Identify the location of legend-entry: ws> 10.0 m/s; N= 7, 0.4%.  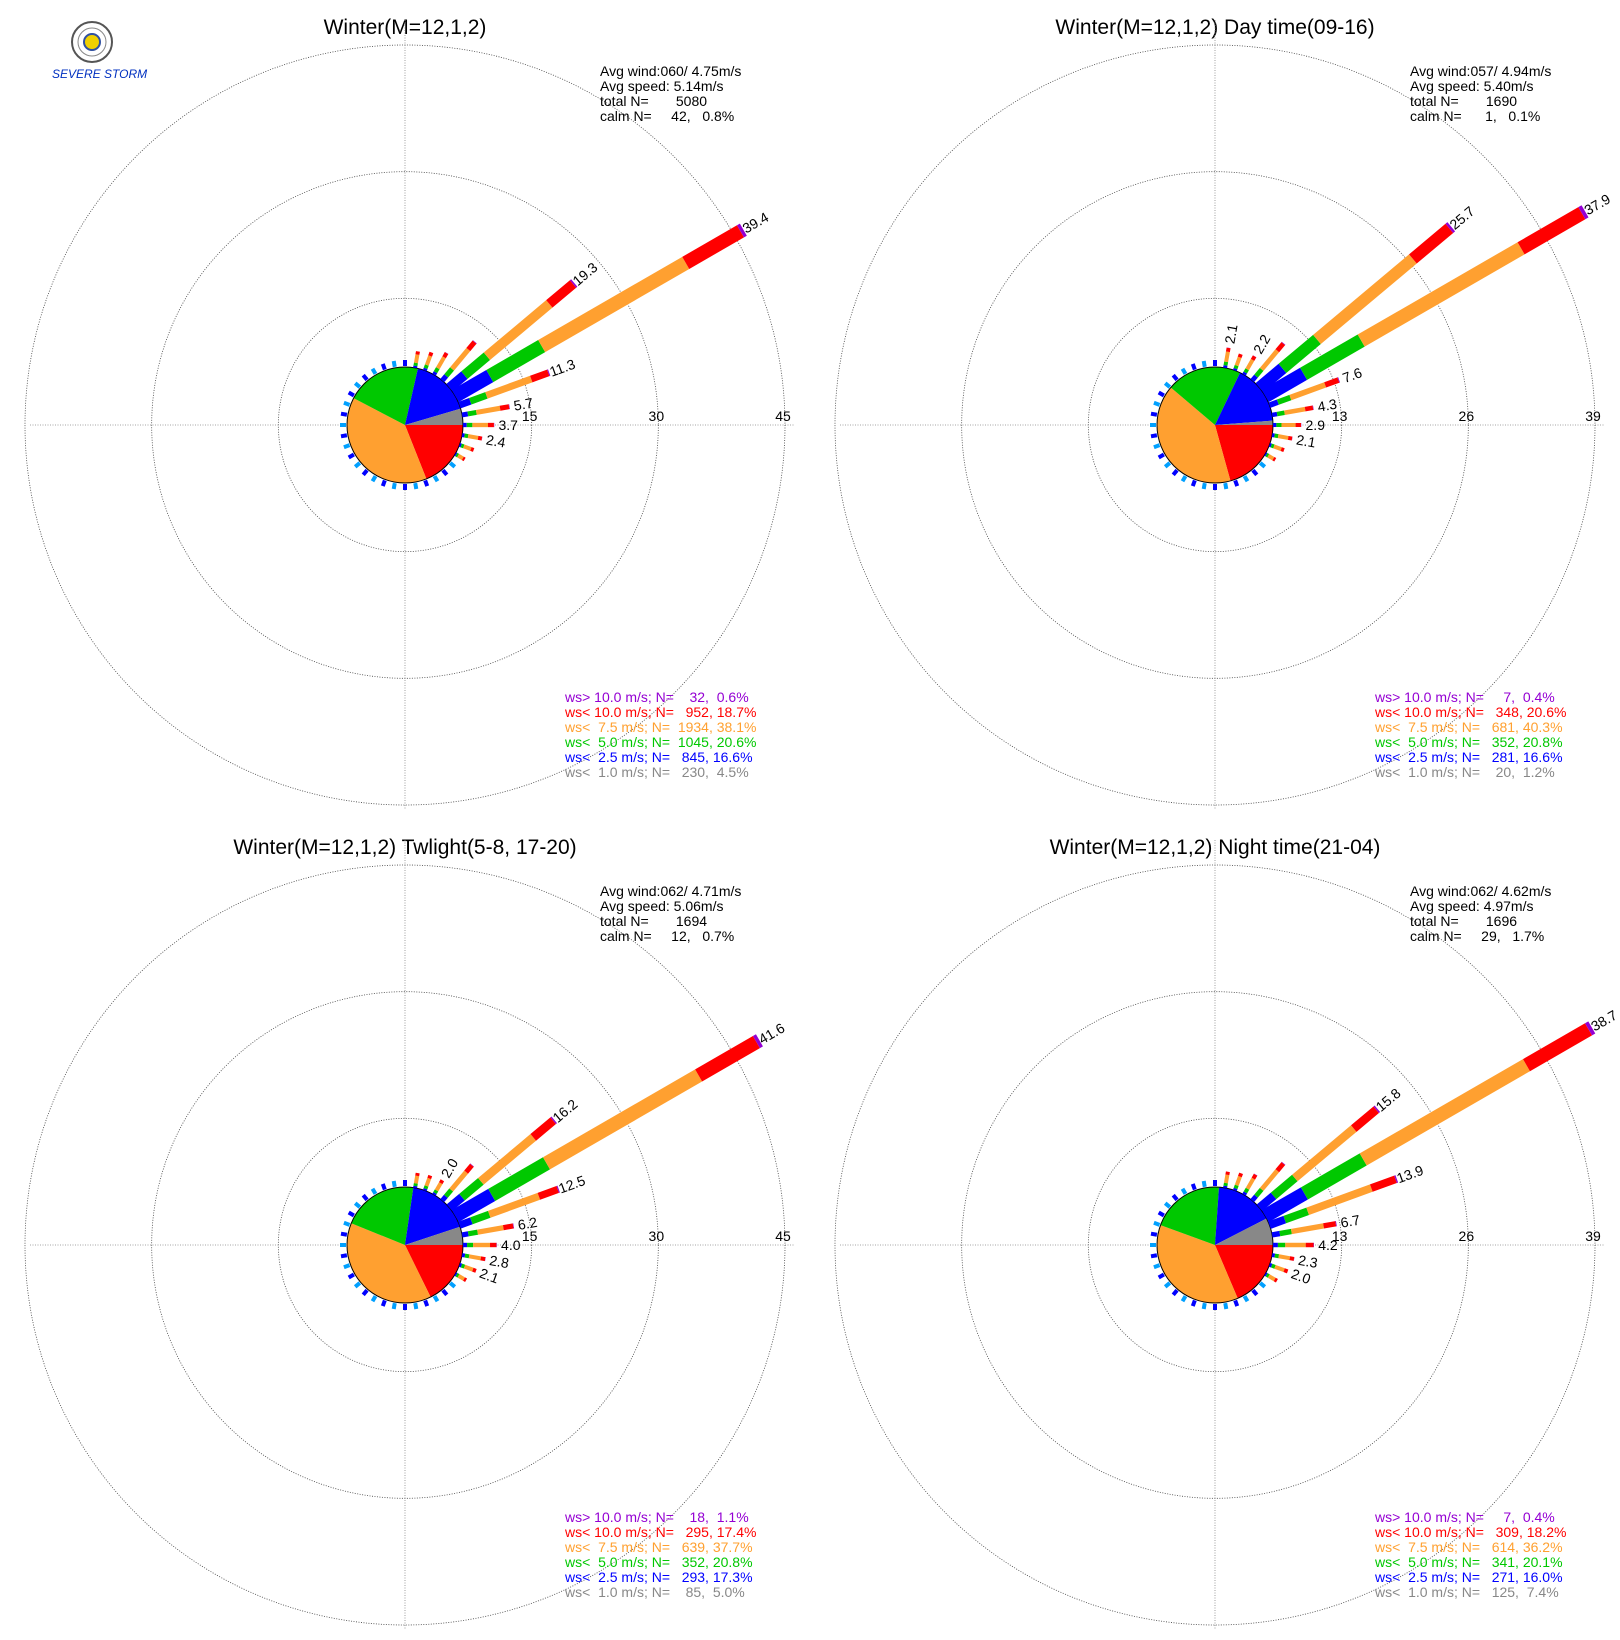
(1465, 1517).